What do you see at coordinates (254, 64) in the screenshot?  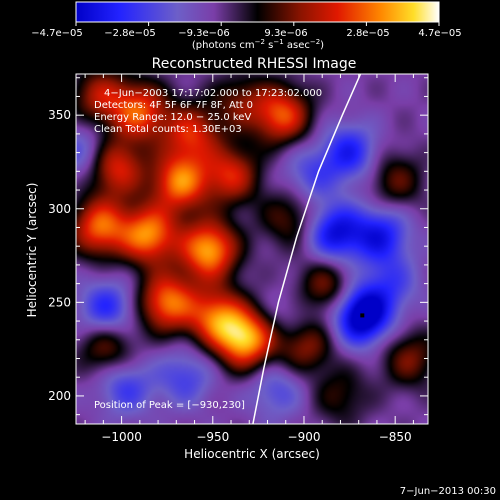 I see `chart-title: Reconstructed RHESSI Image` at bounding box center [254, 64].